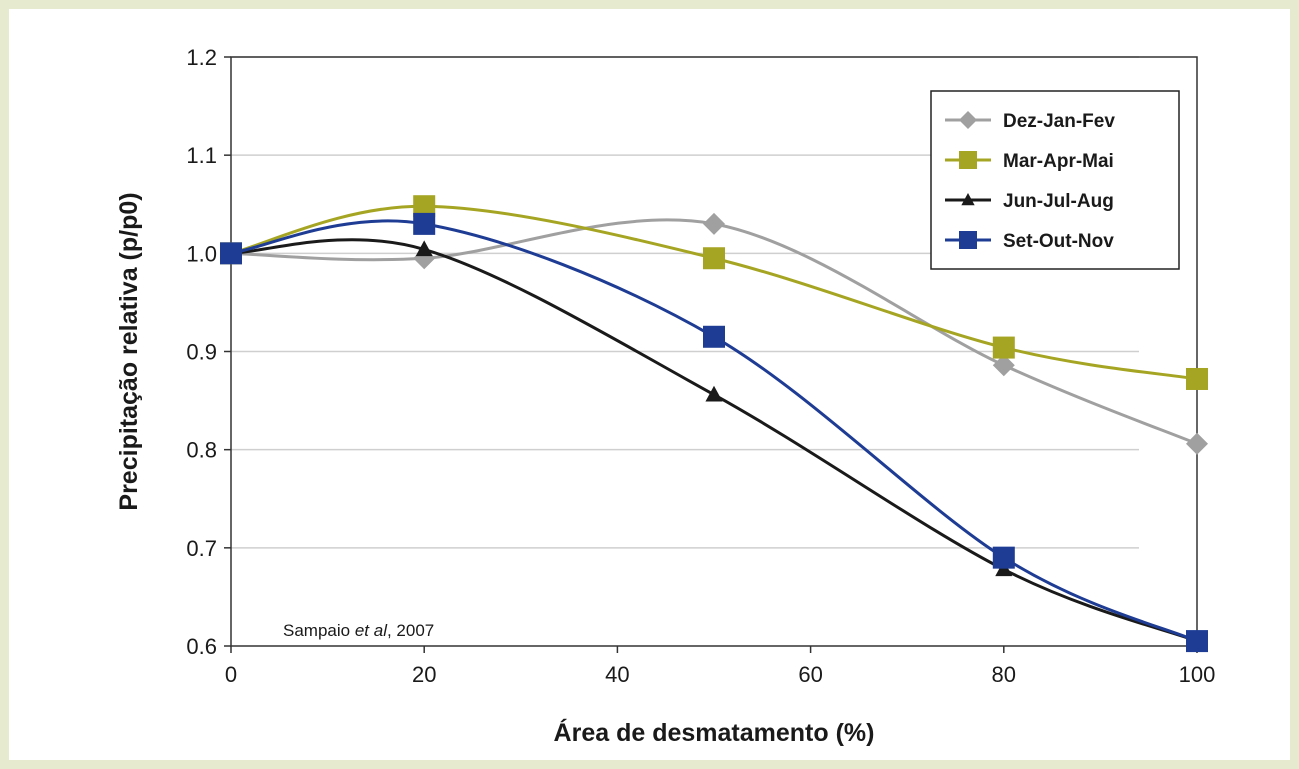 The width and height of the screenshot is (1299, 769). Describe the element at coordinates (201, 253) in the screenshot. I see `y-tick-label: 1.0` at that location.